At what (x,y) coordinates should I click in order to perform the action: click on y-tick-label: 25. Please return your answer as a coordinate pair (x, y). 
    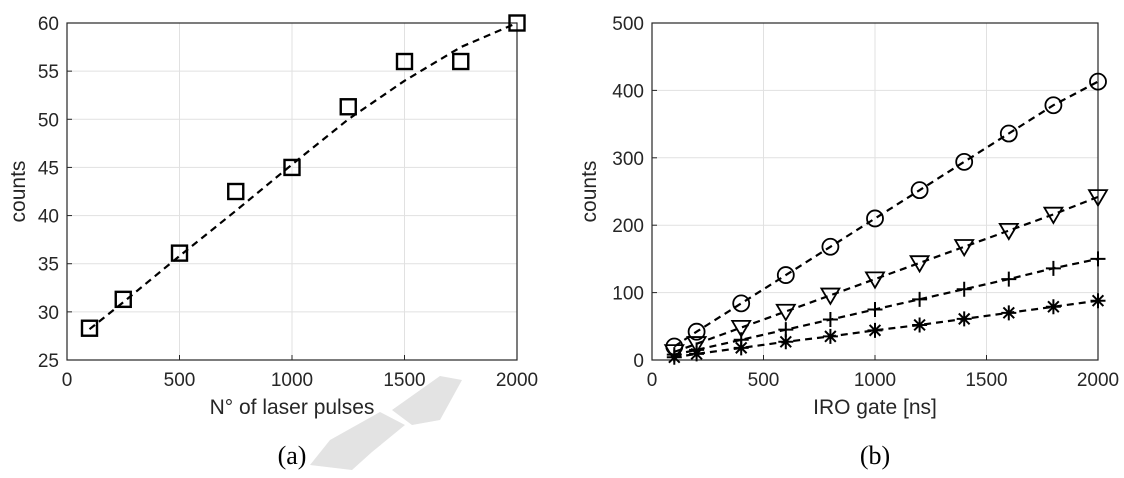
    Looking at the image, I should click on (48, 361).